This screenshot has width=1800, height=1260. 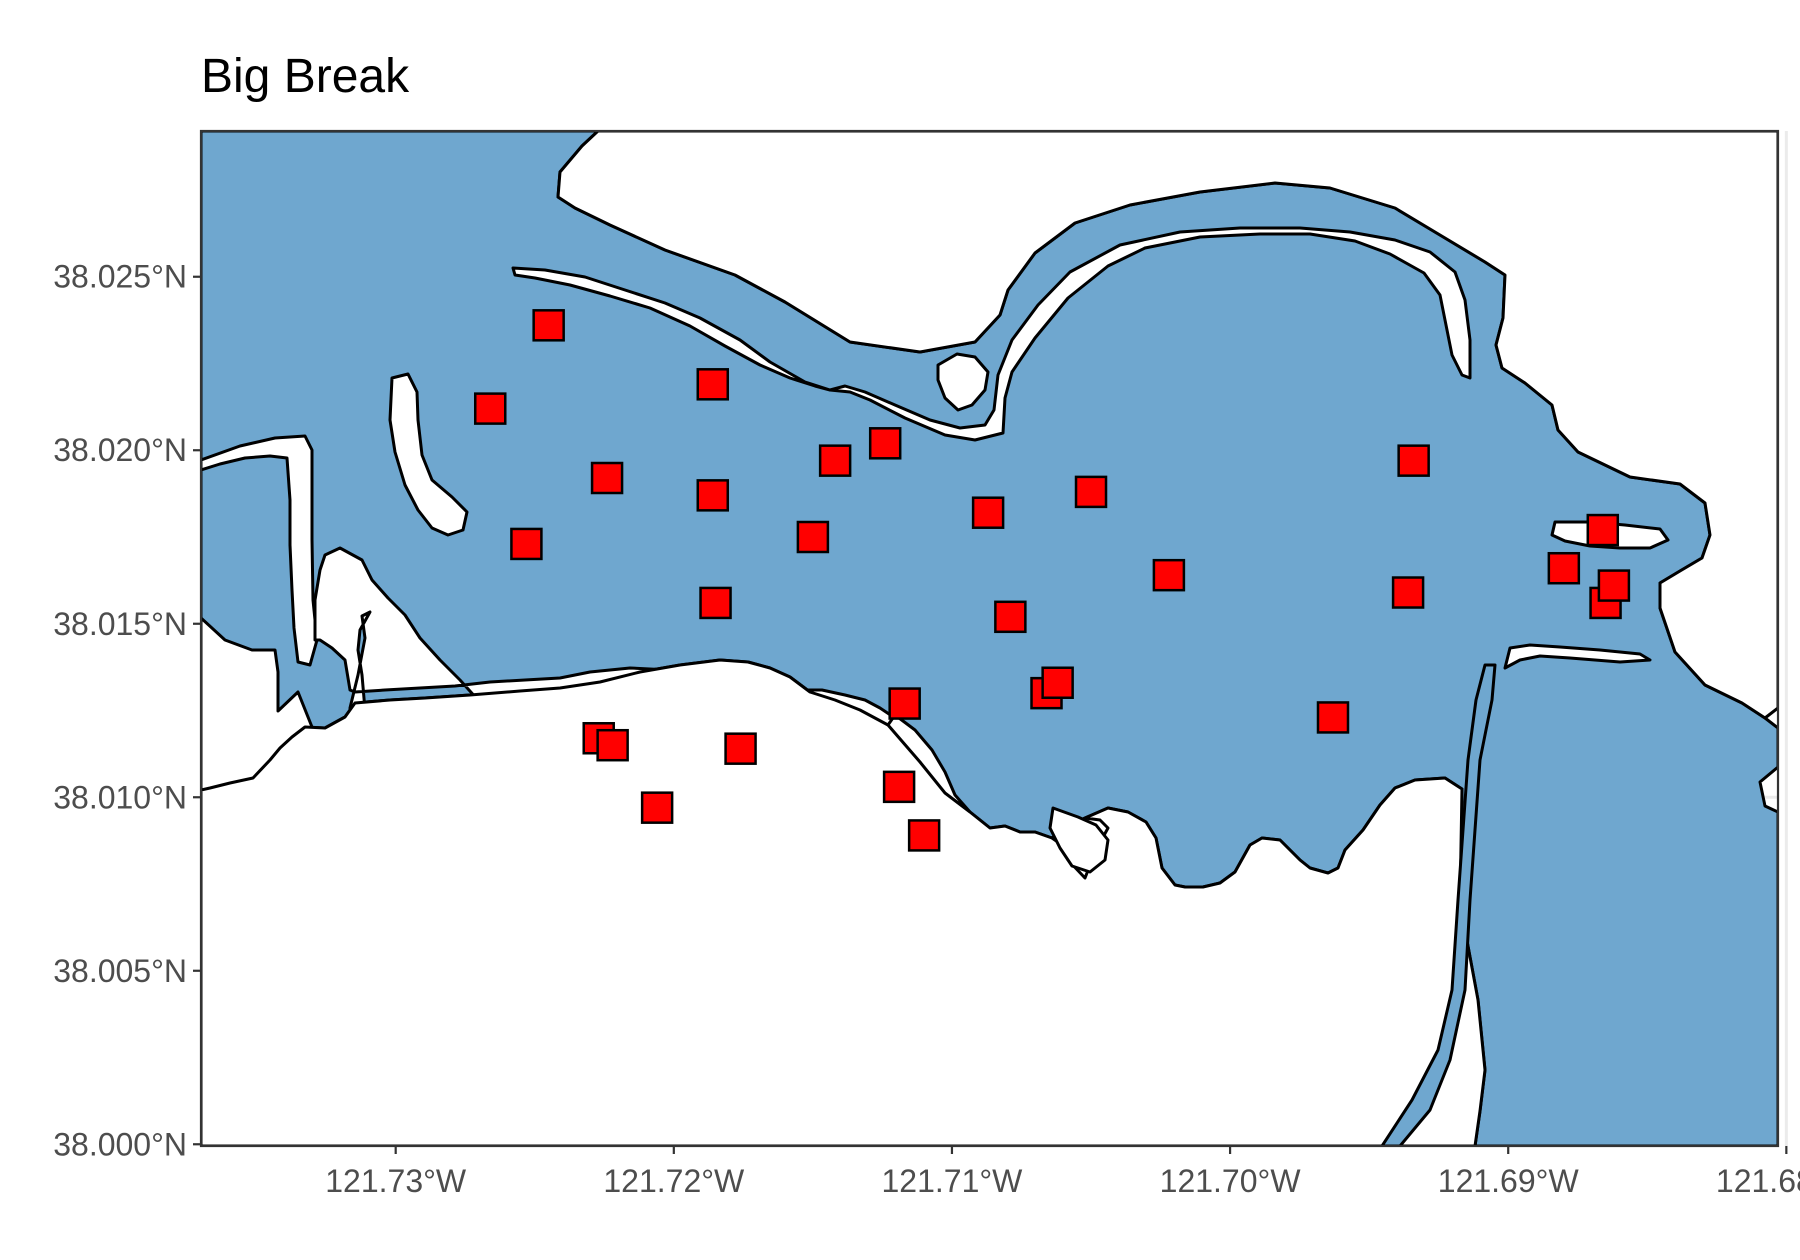 I want to click on y-tick-label: 38.015°N, so click(x=120, y=624).